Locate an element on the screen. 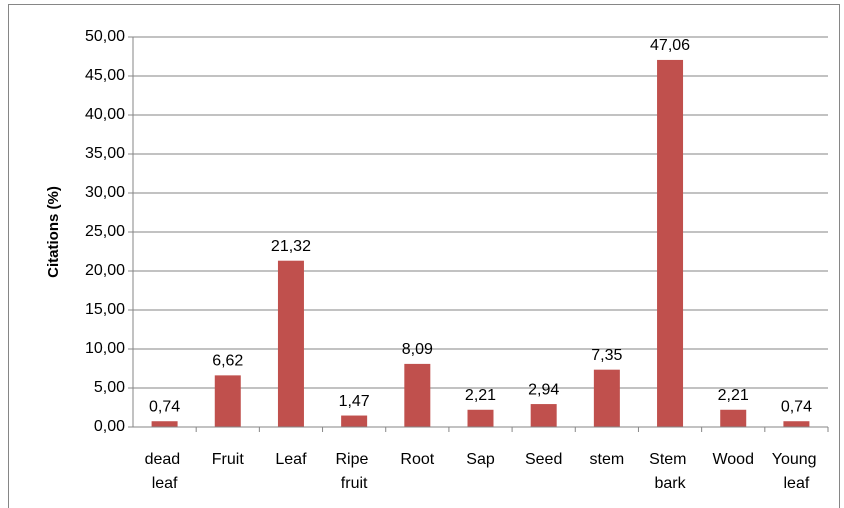 This screenshot has width=844, height=508. y-tick-label: 20,00 is located at coordinates (105, 270).